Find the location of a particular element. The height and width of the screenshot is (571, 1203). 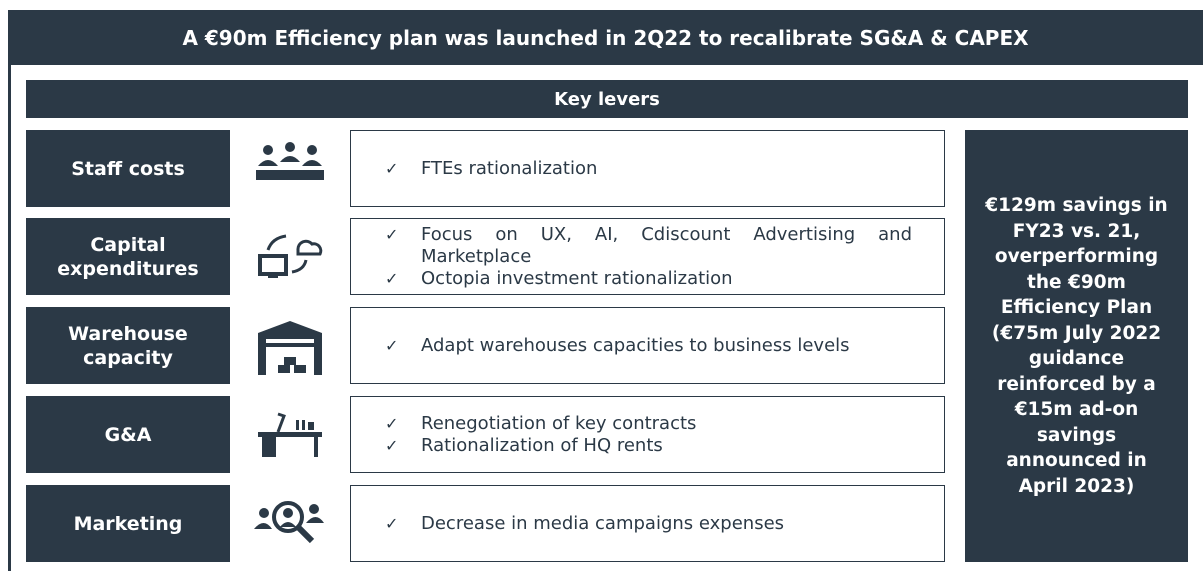

lever-label-box: Marketing is located at coordinates (128, 523).